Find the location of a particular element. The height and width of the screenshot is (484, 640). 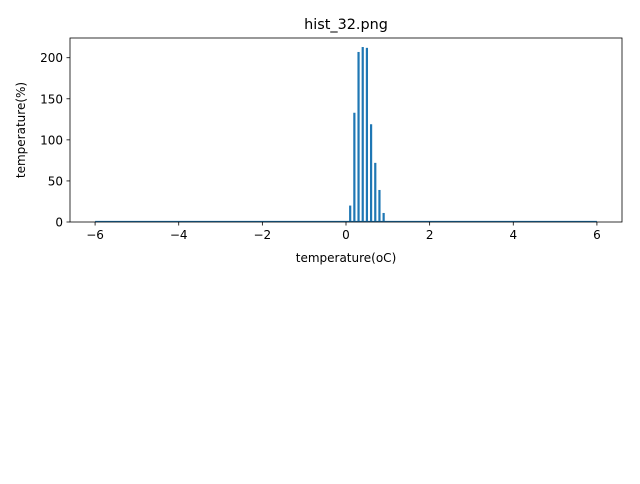

y-tick-label: 200 is located at coordinates (51, 58).